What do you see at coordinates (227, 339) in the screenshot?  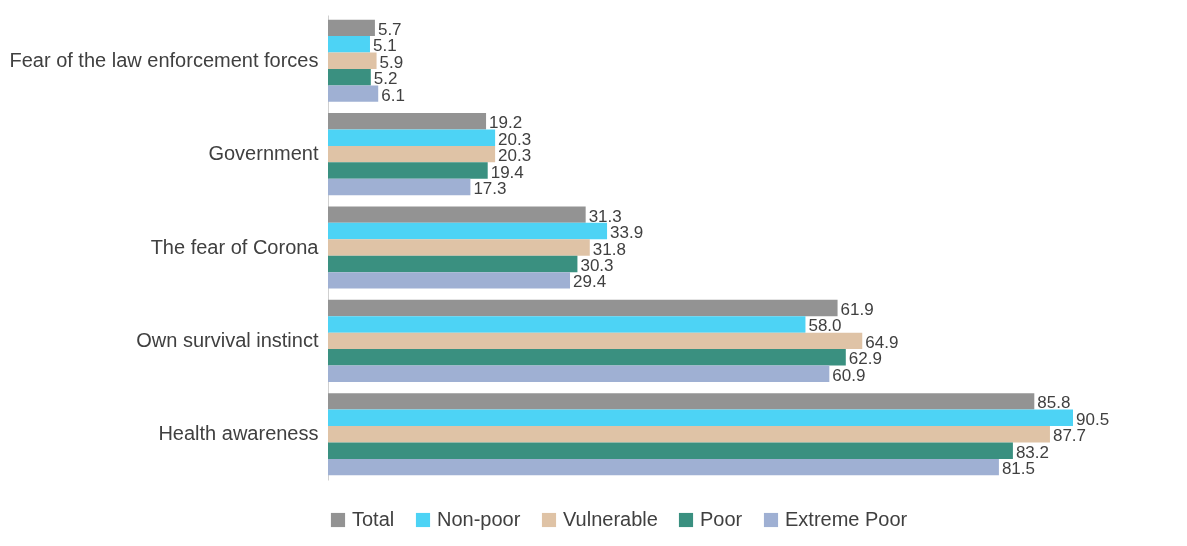 I see `y-tick-label: Own survival instinct` at bounding box center [227, 339].